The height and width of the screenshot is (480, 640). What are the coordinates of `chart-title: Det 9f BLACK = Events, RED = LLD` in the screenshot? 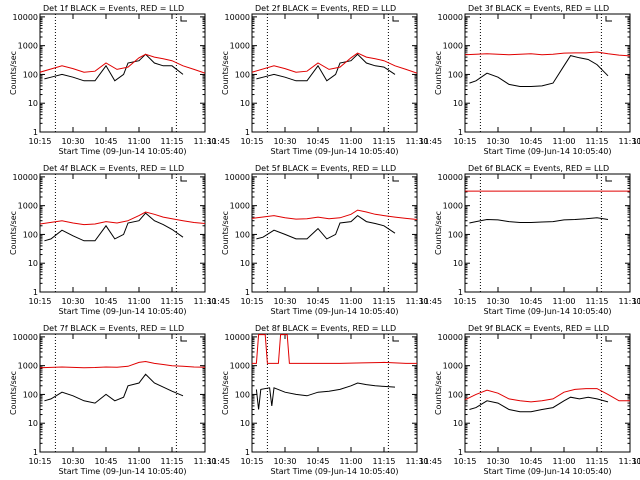 It's located at (538, 328).